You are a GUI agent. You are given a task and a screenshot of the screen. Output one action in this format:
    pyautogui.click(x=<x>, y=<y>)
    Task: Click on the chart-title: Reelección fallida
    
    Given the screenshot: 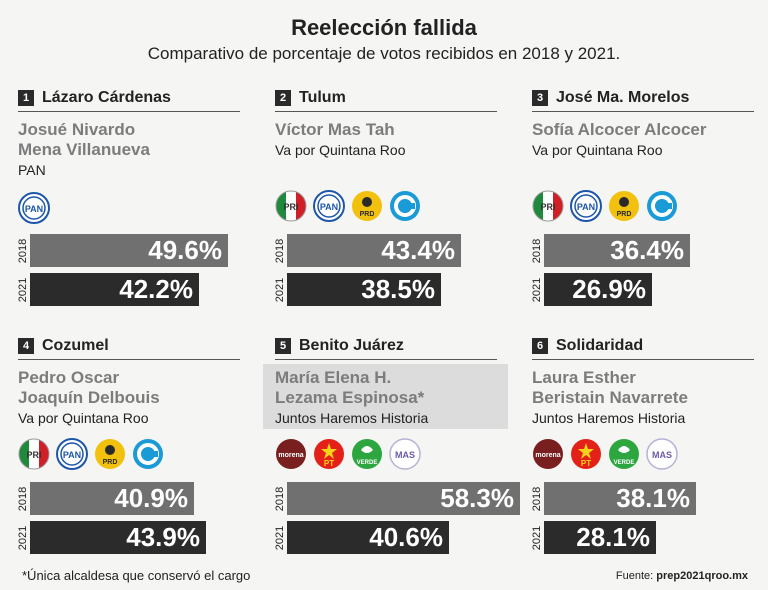 What is the action you would take?
    pyautogui.click(x=384, y=27)
    